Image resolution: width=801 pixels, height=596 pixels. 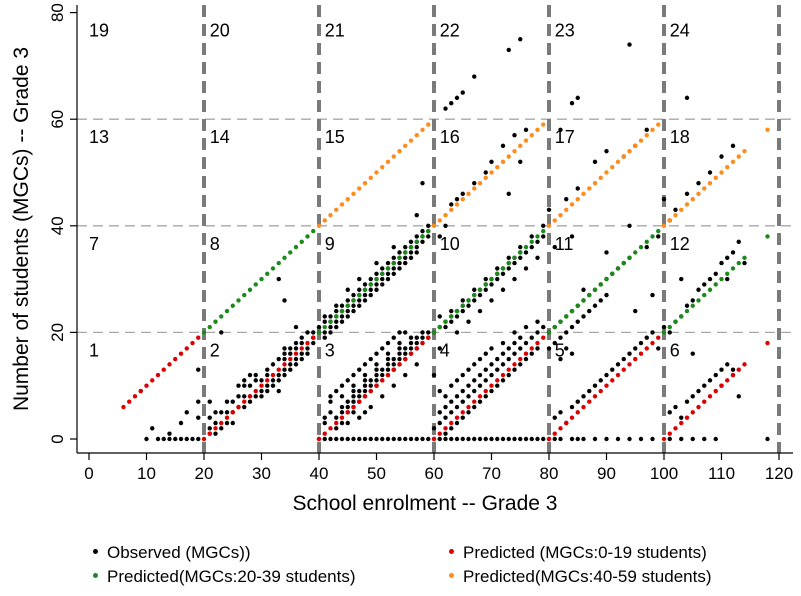 I want to click on region-label-3: 3, so click(x=330, y=350).